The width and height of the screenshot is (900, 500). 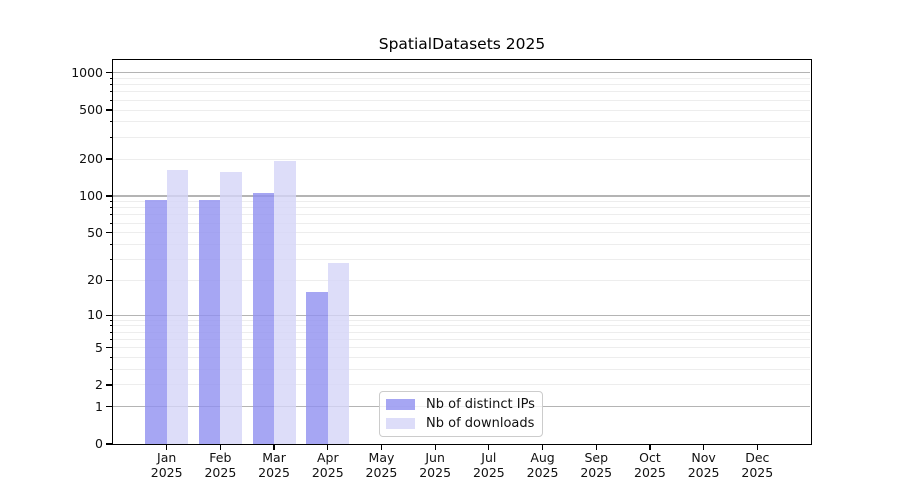 What do you see at coordinates (95, 232) in the screenshot?
I see `y-tick-label: 50` at bounding box center [95, 232].